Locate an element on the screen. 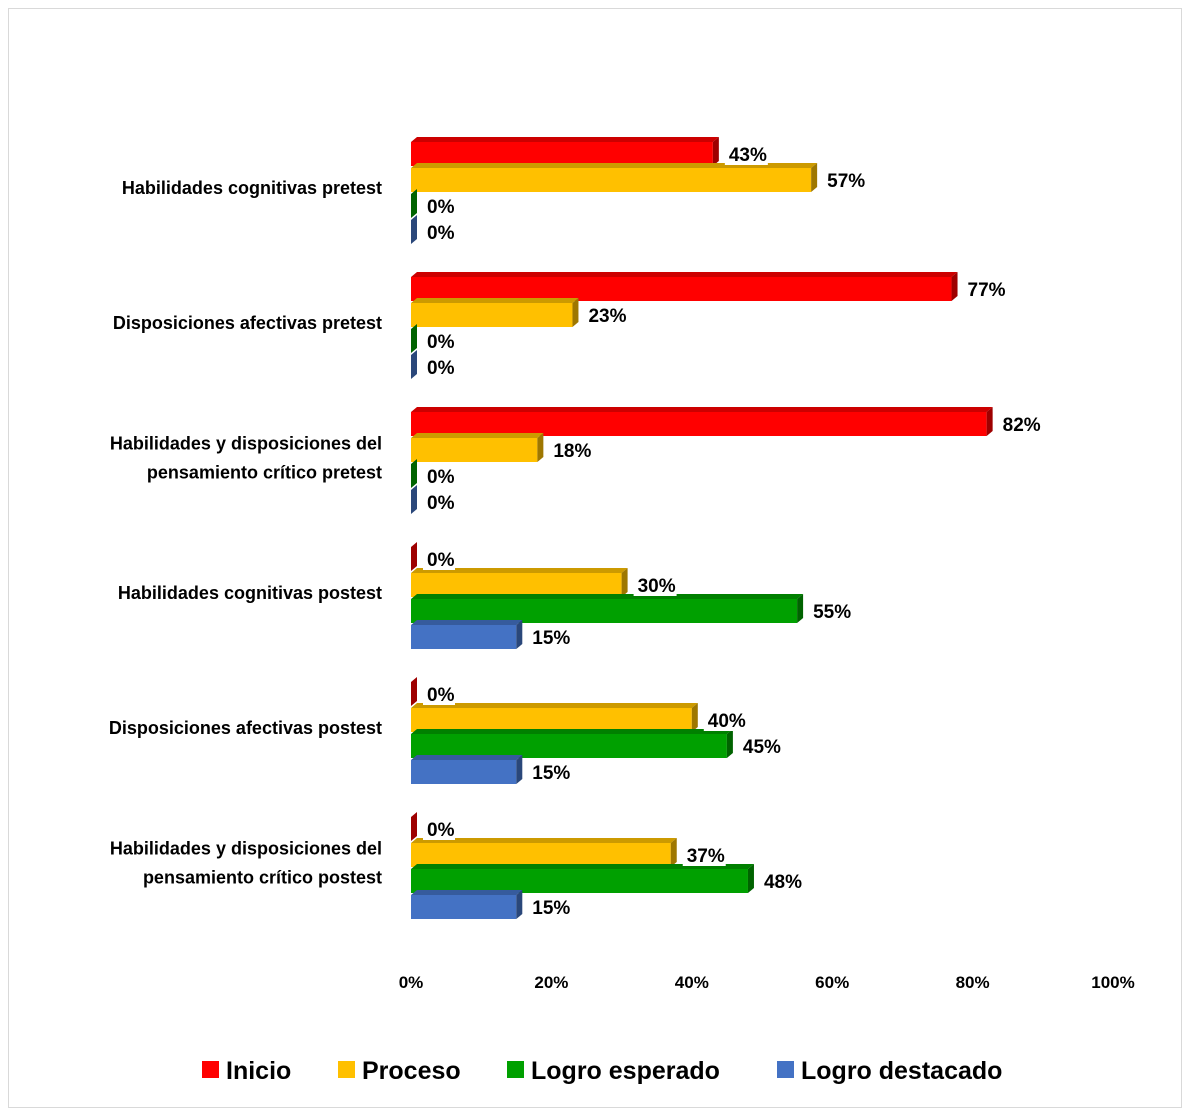 The width and height of the screenshot is (1188, 1111). data-label: 43% is located at coordinates (748, 155).